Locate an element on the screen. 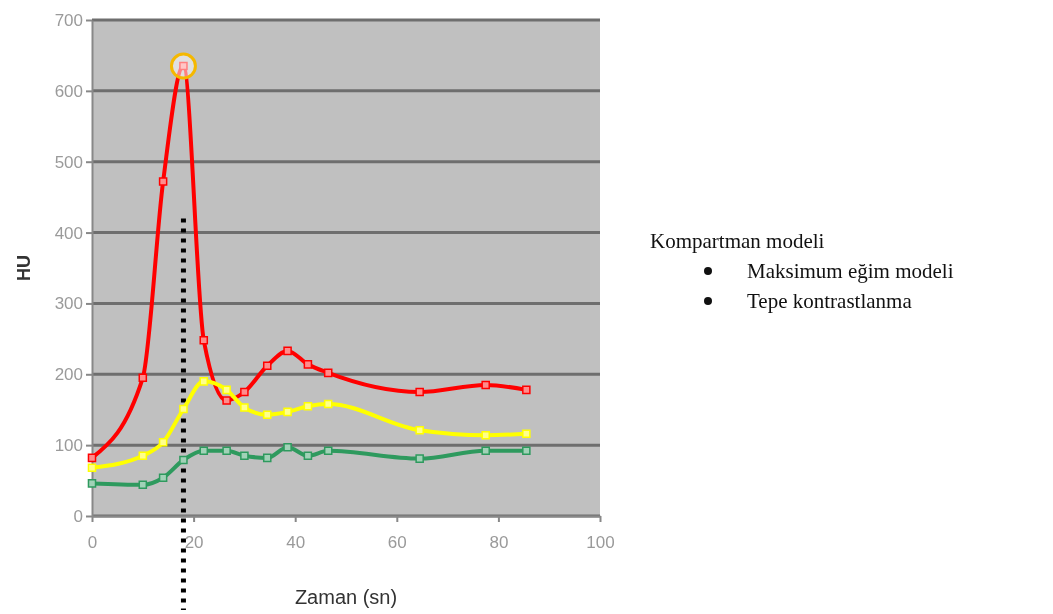  y-axis-title: HU is located at coordinates (24, 268).